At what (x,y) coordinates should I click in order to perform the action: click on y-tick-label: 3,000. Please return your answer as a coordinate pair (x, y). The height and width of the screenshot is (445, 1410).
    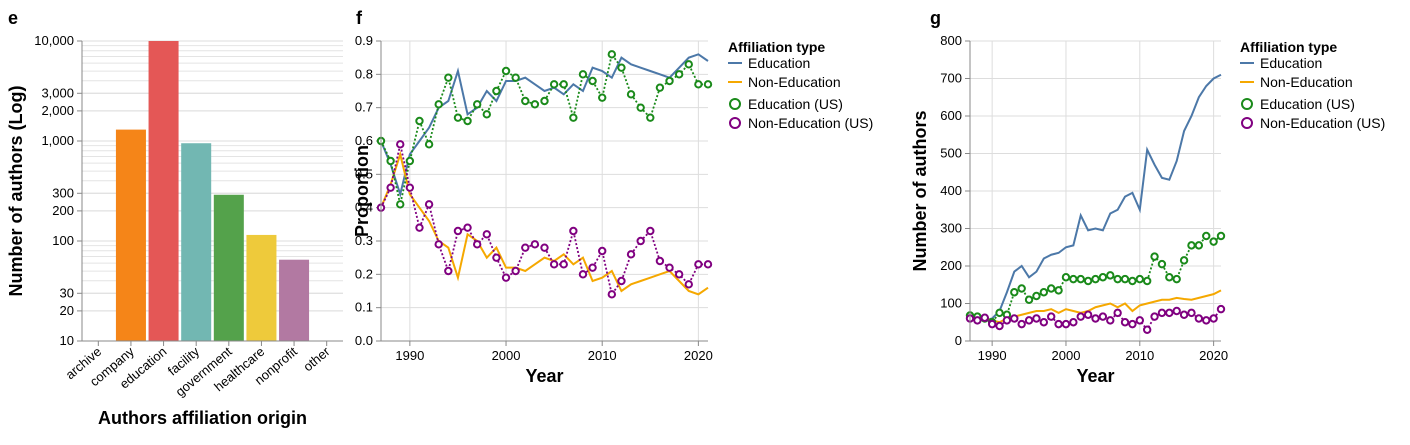
    Looking at the image, I should click on (57, 92).